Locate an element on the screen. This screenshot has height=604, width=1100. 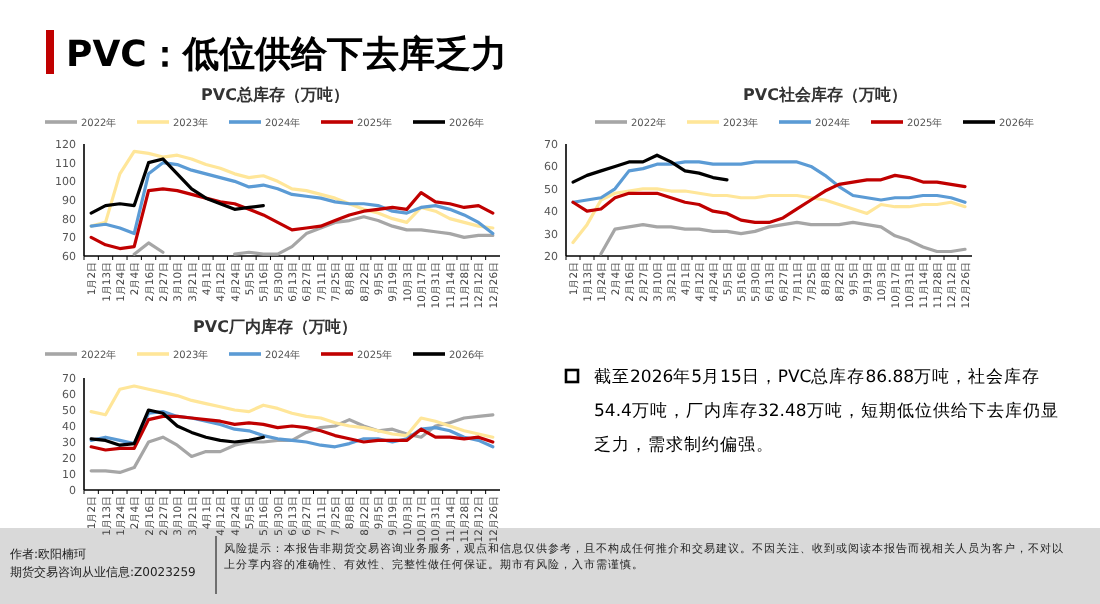
text: 截至2026年5月15日，PVC总库存86.88万吨，社会库存54.4万吨，厂内库存32.48万吨，短期低位供给下去库仍显乏力，需求制约偏强。 is located at coordinates (826, 411).